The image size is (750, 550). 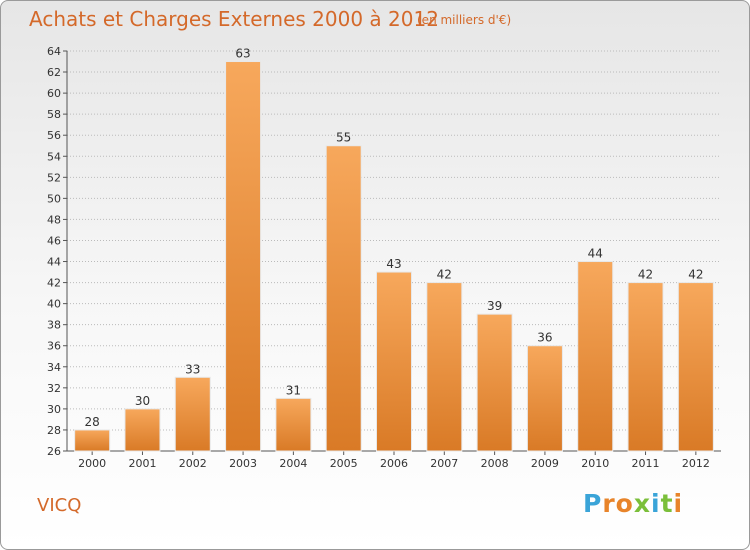 What do you see at coordinates (54, 93) in the screenshot?
I see `y-tick-label: 60` at bounding box center [54, 93].